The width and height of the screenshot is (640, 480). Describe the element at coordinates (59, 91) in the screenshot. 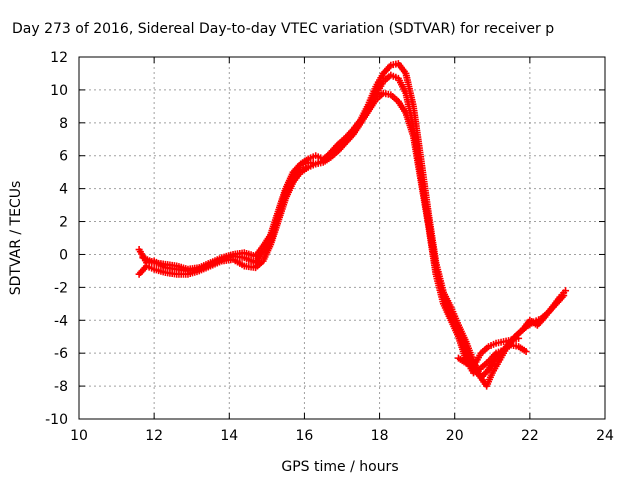

I see `y-tick-label: 10` at that location.